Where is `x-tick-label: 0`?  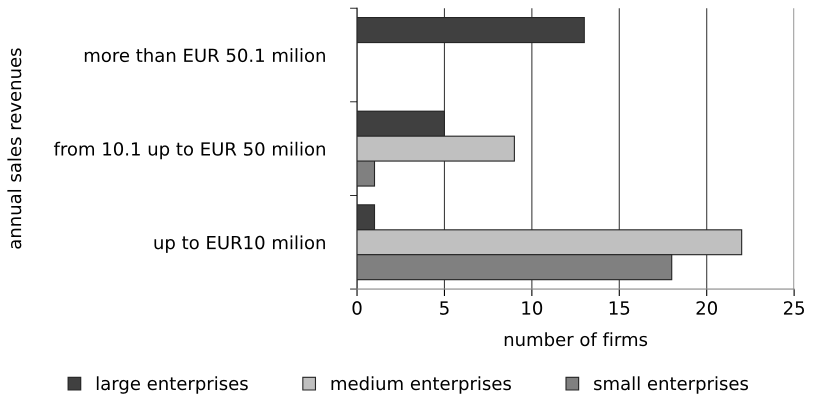
x-tick-label: 0 is located at coordinates (357, 308).